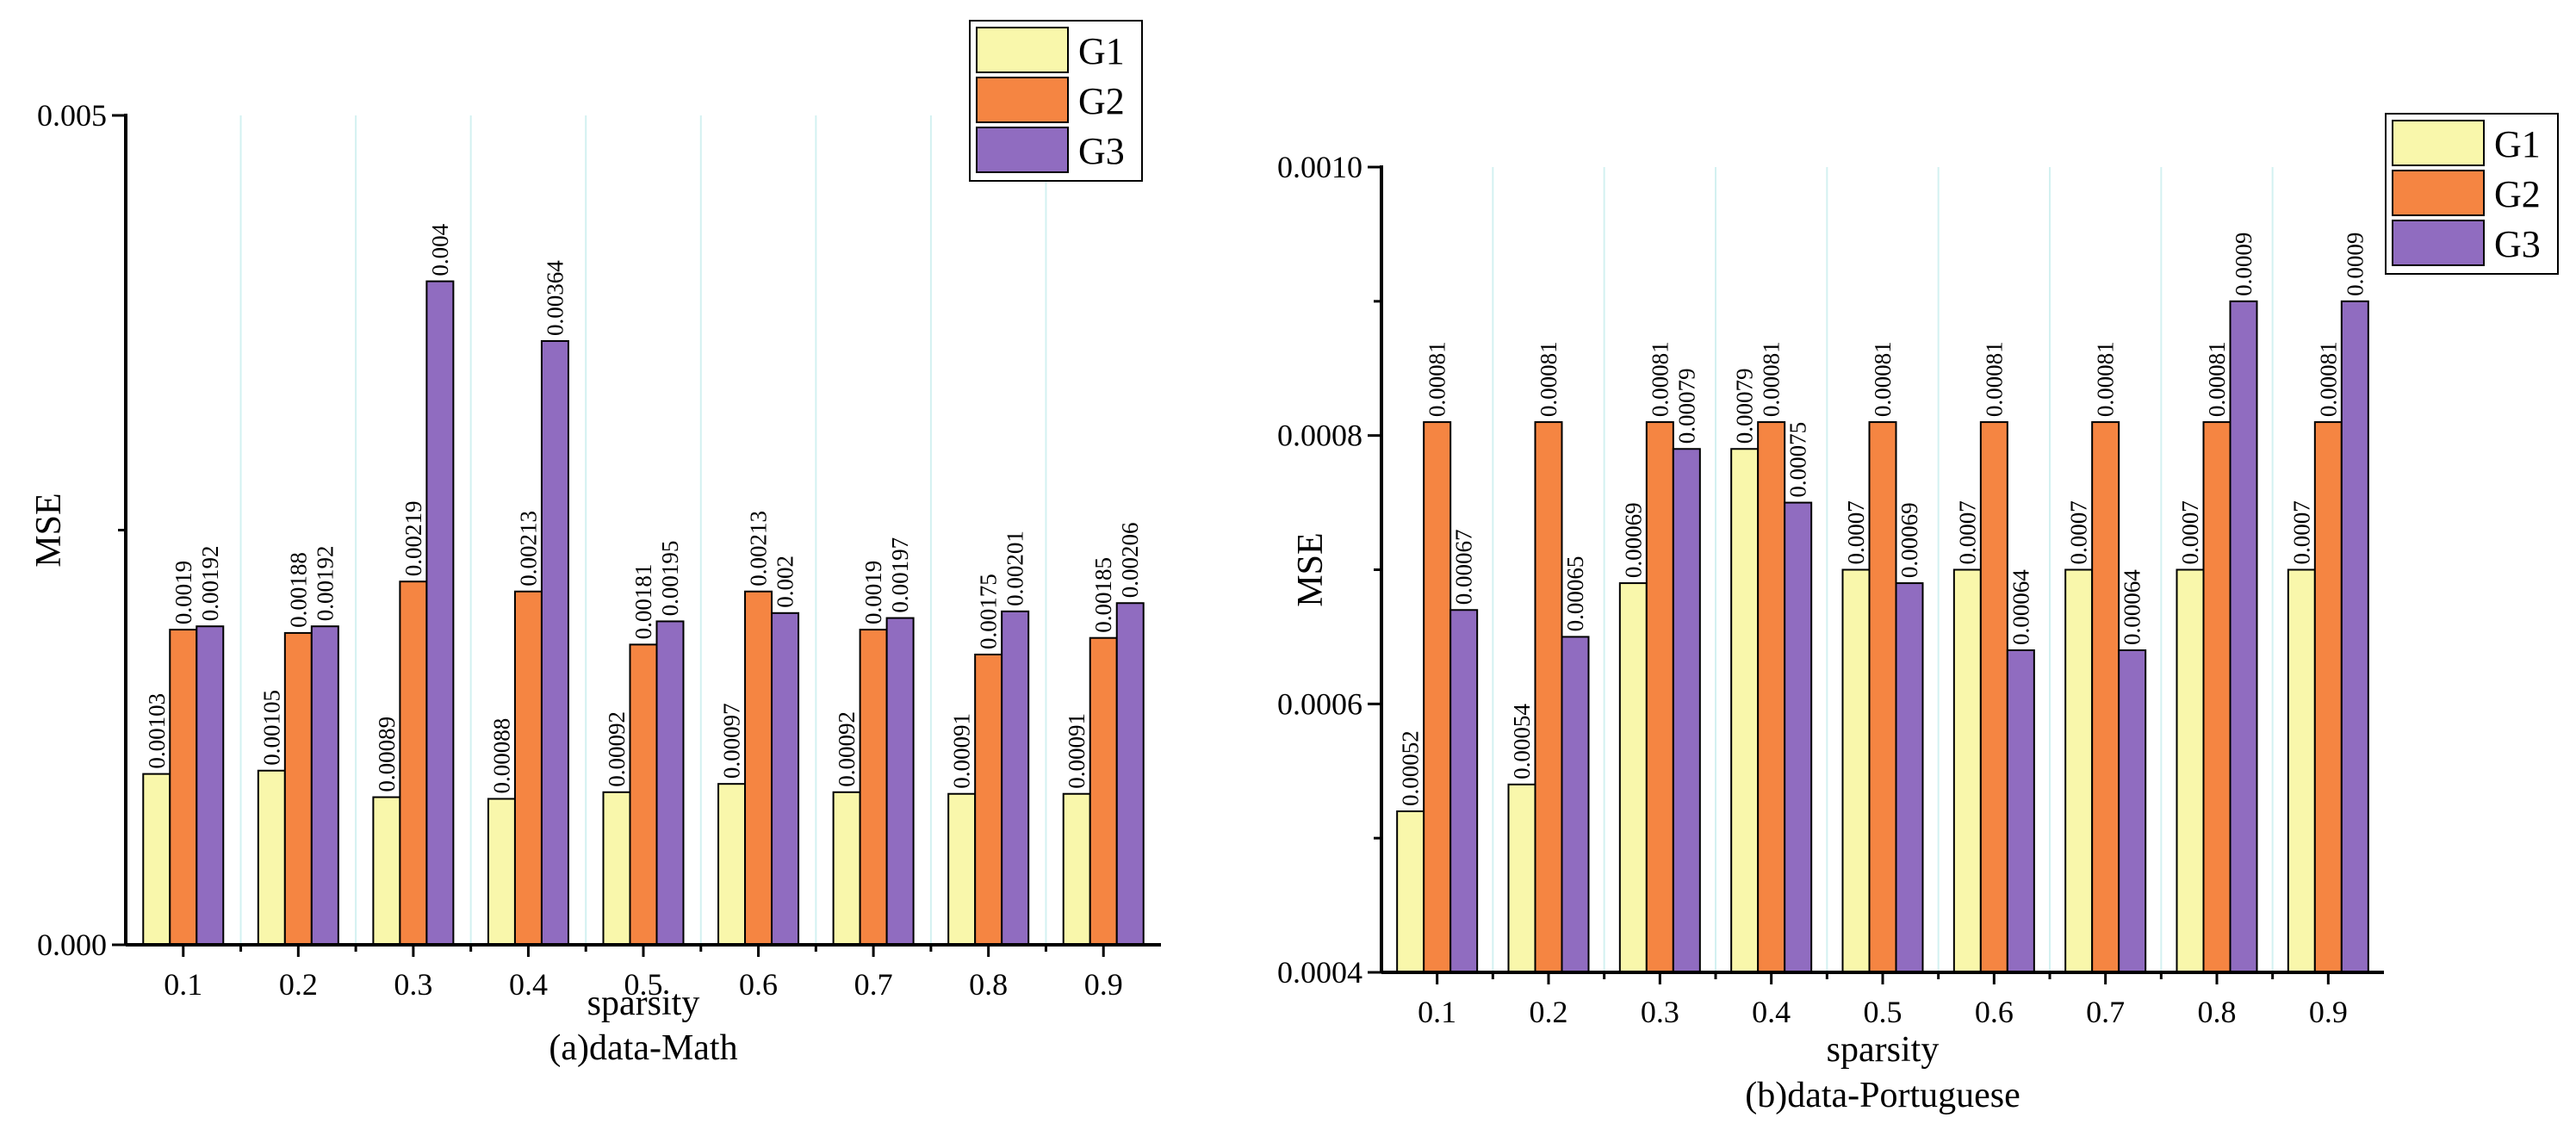  What do you see at coordinates (555, 298) in the screenshot?
I see `data-label: 0.00364` at bounding box center [555, 298].